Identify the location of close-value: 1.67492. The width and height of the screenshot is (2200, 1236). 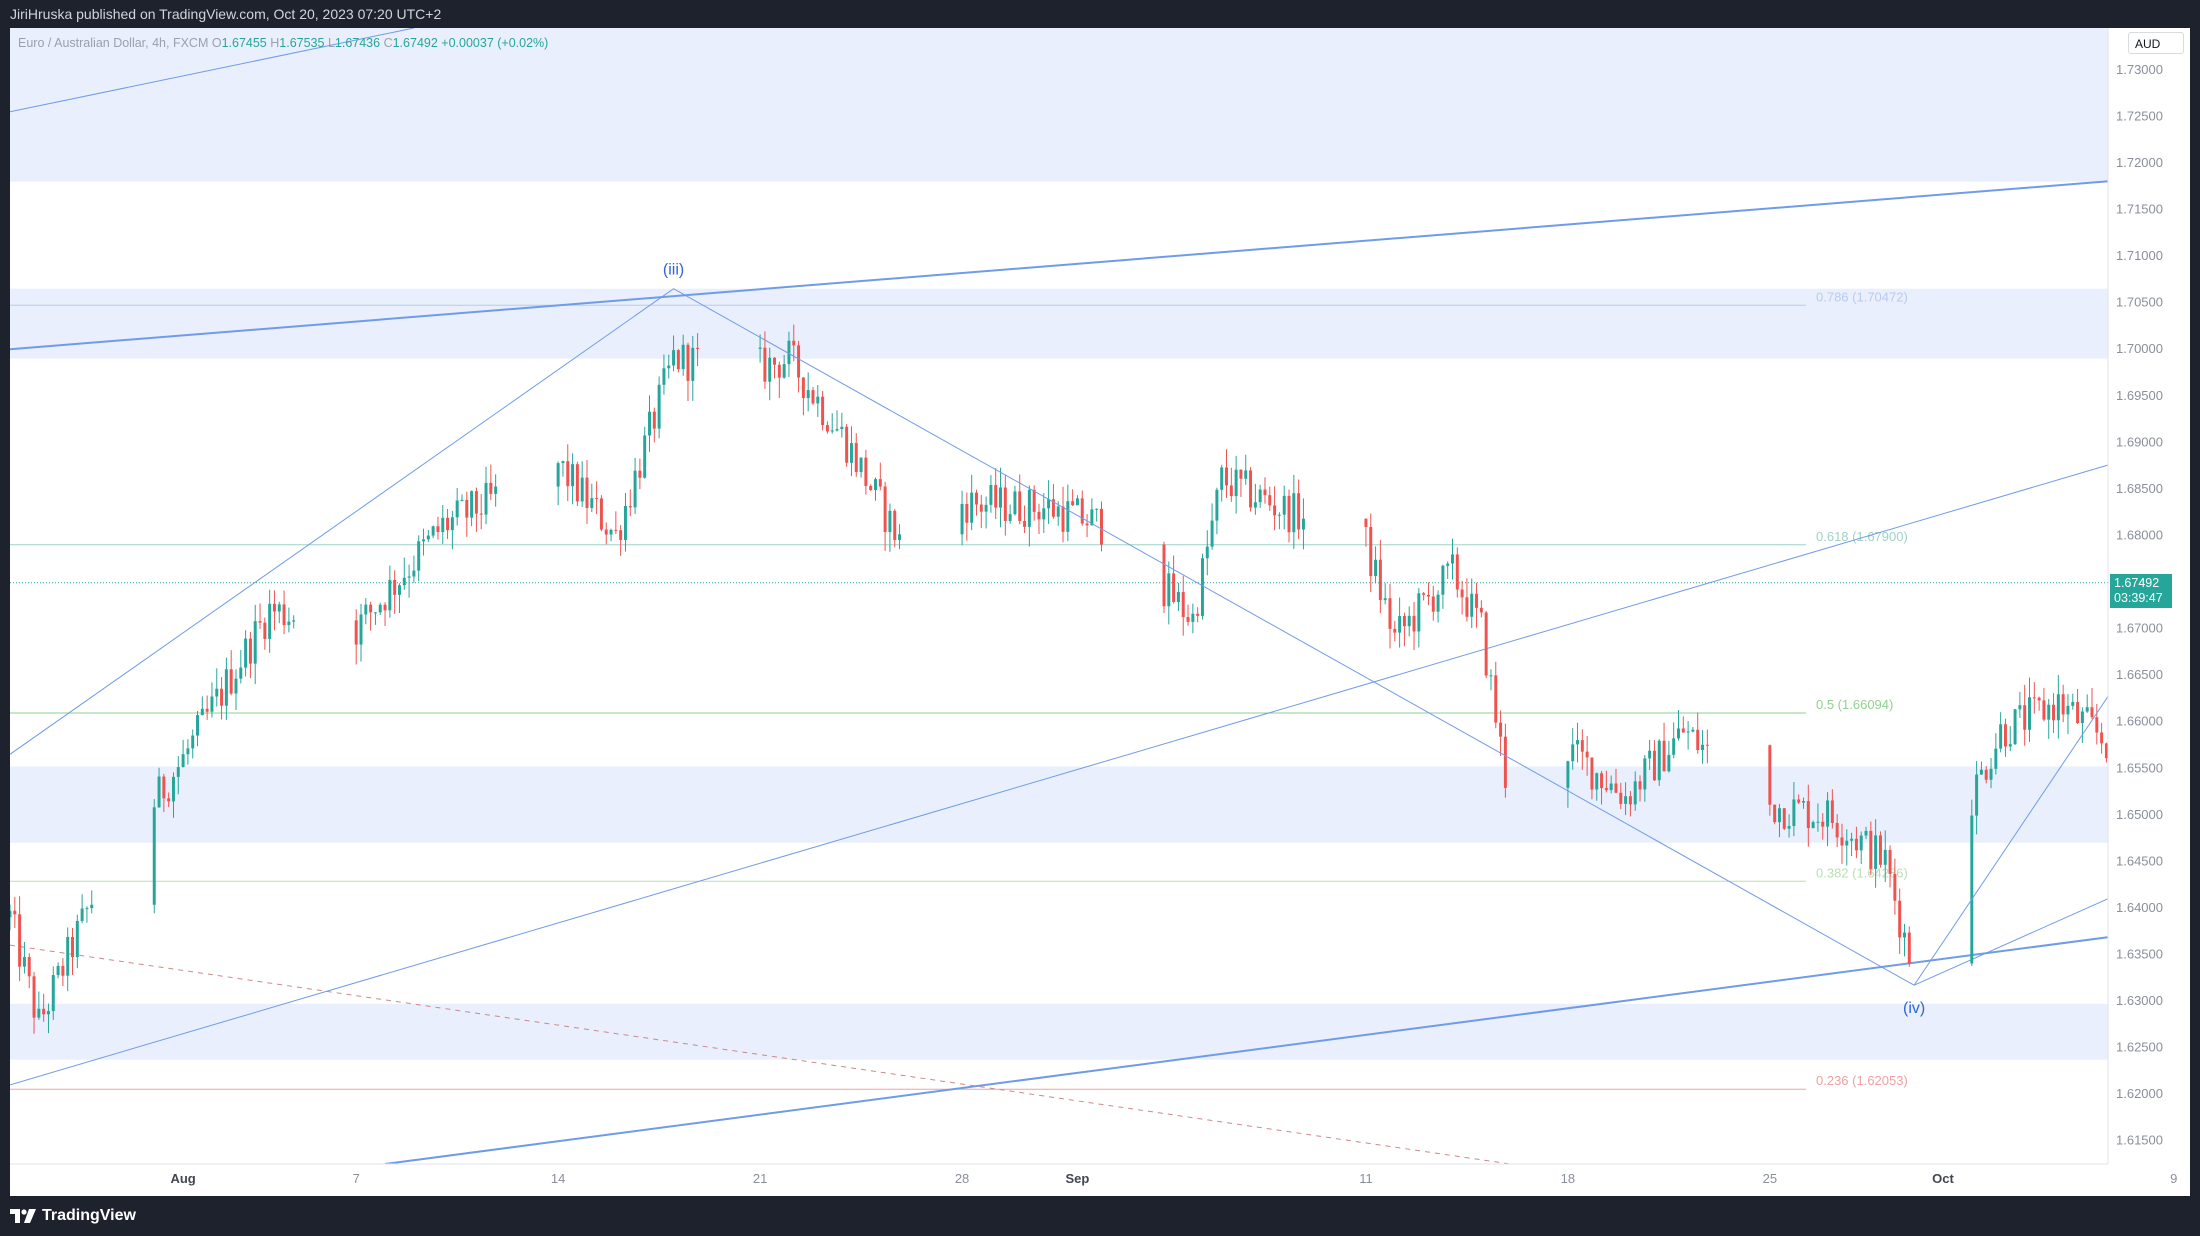
(415, 43).